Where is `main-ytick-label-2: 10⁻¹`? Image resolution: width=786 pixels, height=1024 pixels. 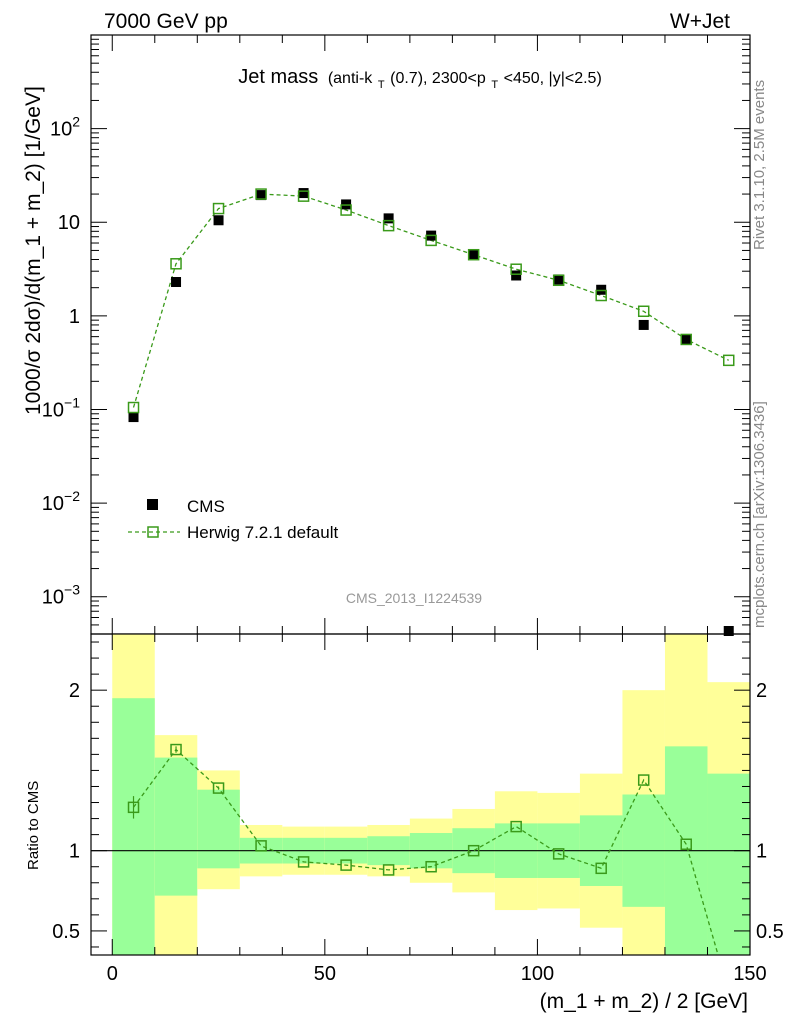
main-ytick-label-2: 10⁻¹ is located at coordinates (61, 407).